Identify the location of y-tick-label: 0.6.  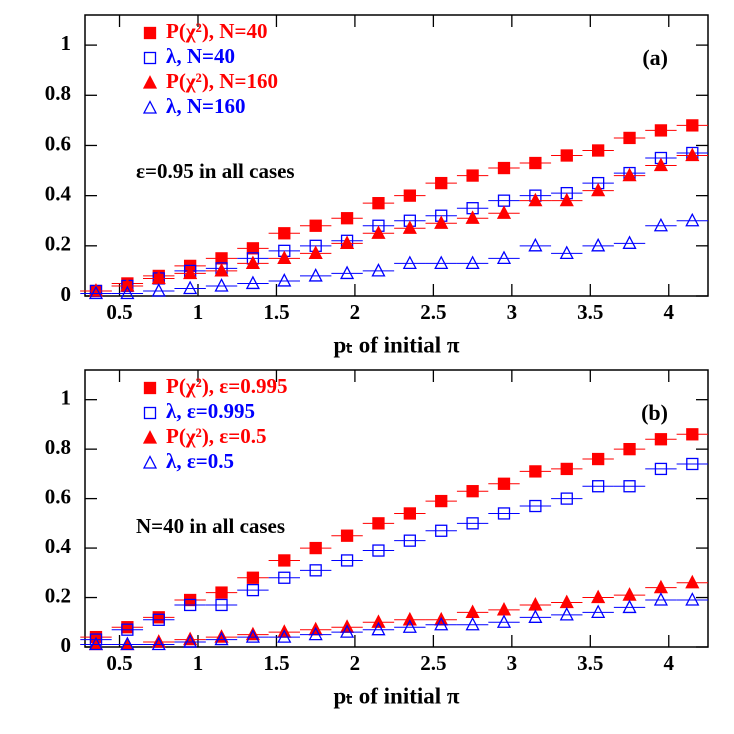
(58, 143).